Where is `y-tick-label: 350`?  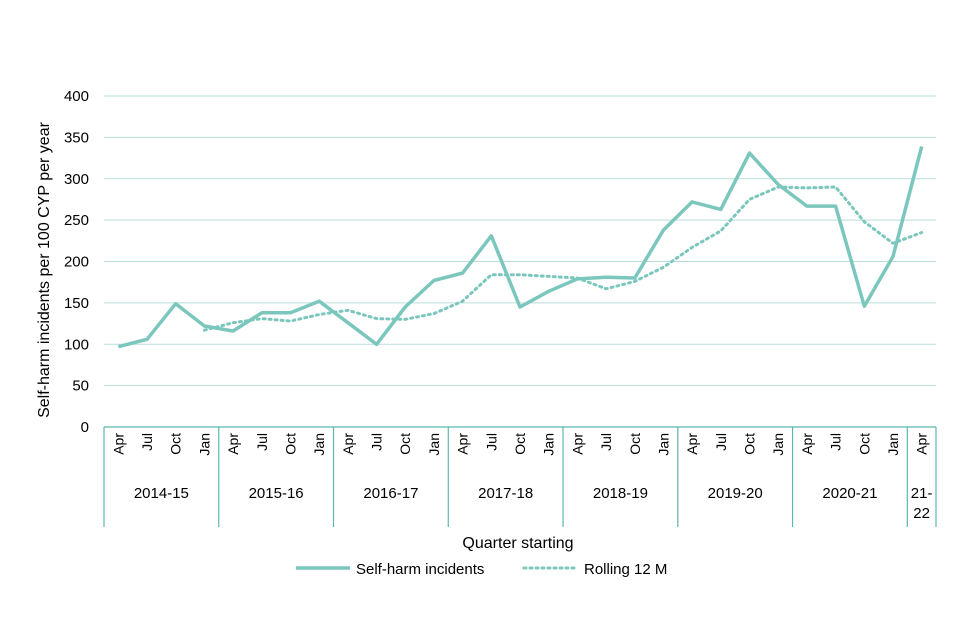 y-tick-label: 350 is located at coordinates (76, 137).